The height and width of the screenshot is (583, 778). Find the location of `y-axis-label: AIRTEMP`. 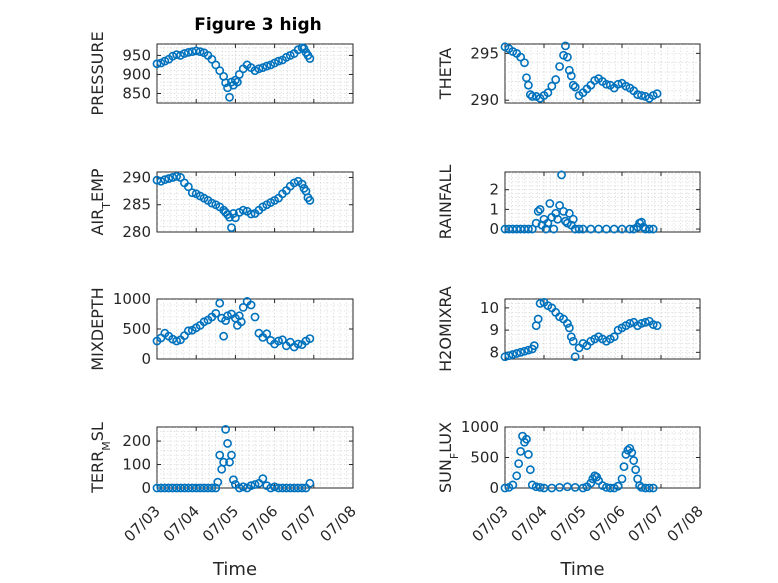

y-axis-label: AIRTEMP is located at coordinates (100, 201).